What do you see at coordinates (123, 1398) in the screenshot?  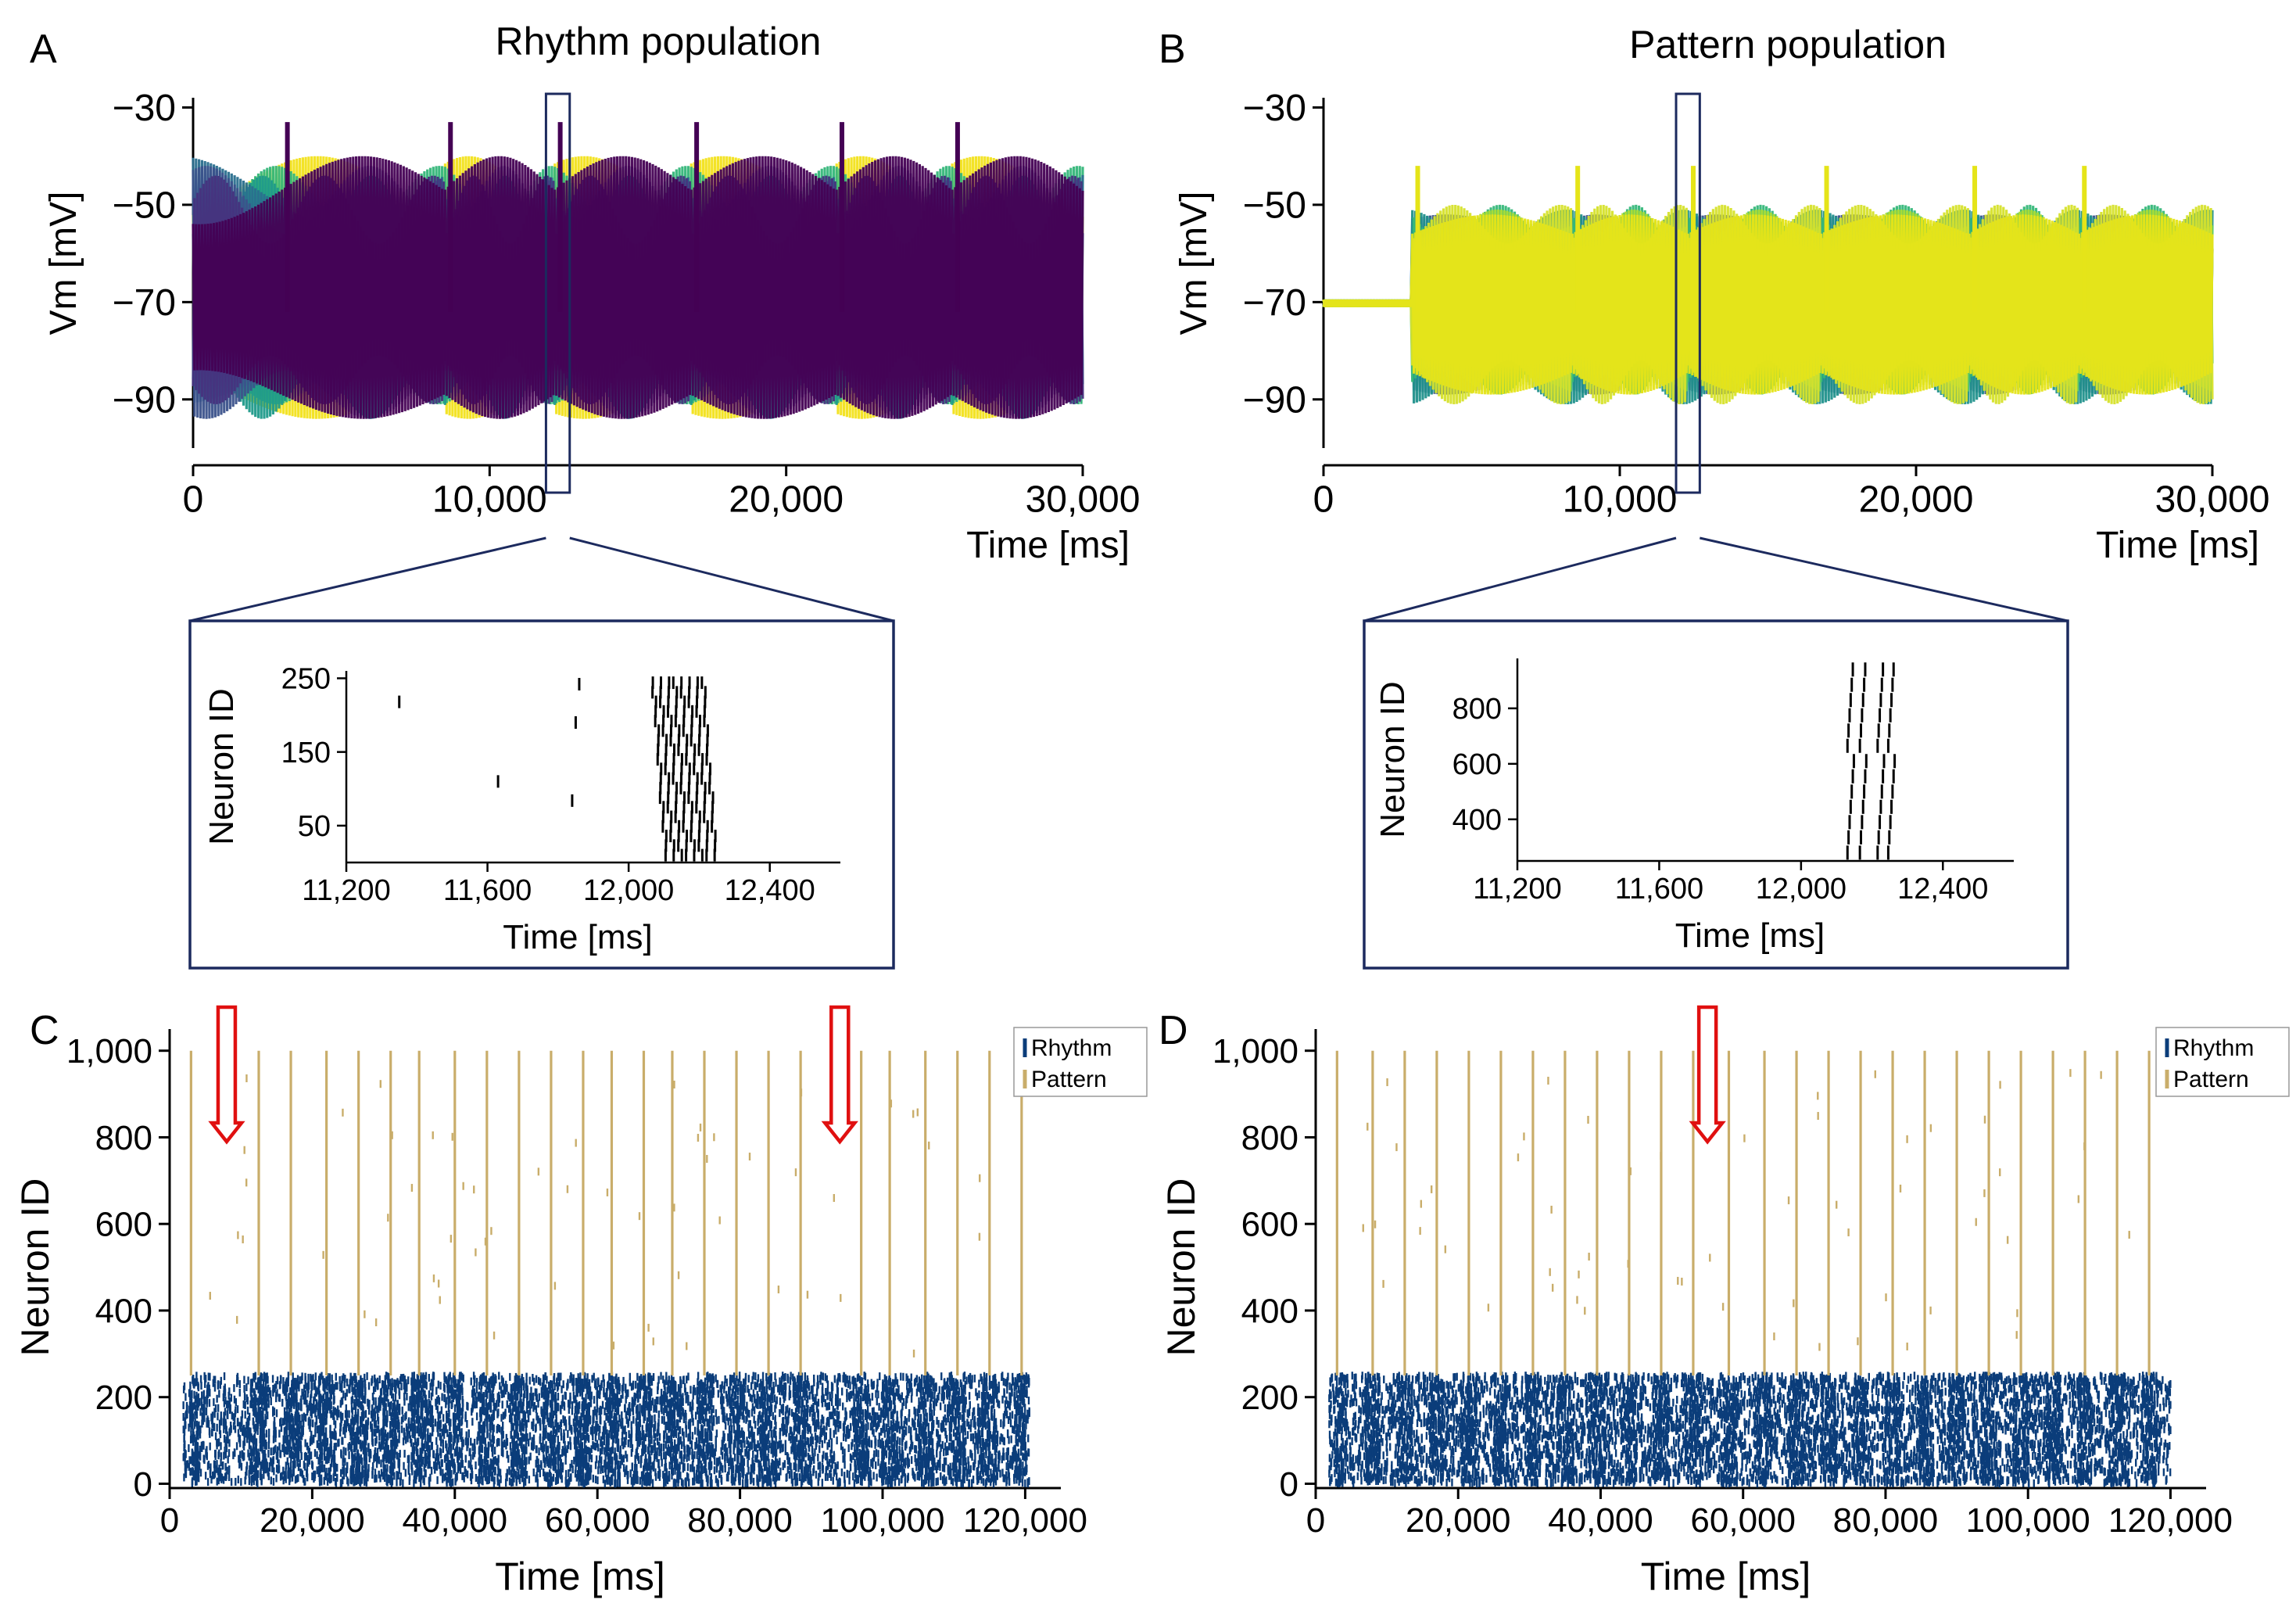 I see `y-tick-label: 200` at bounding box center [123, 1398].